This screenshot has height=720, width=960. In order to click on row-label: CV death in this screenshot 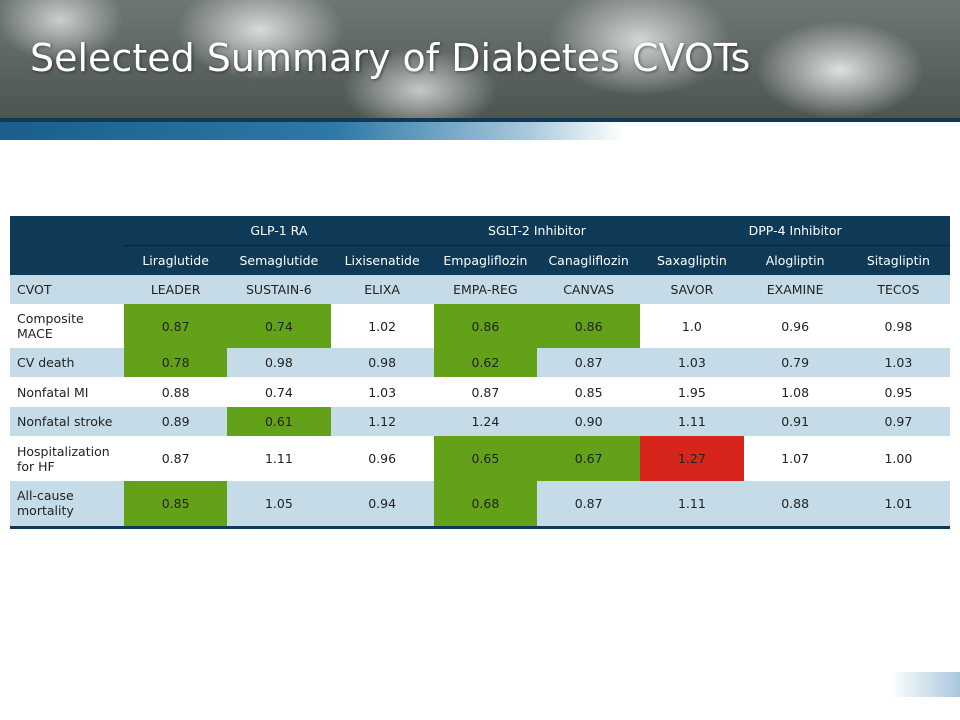, I will do `click(67, 362)`.